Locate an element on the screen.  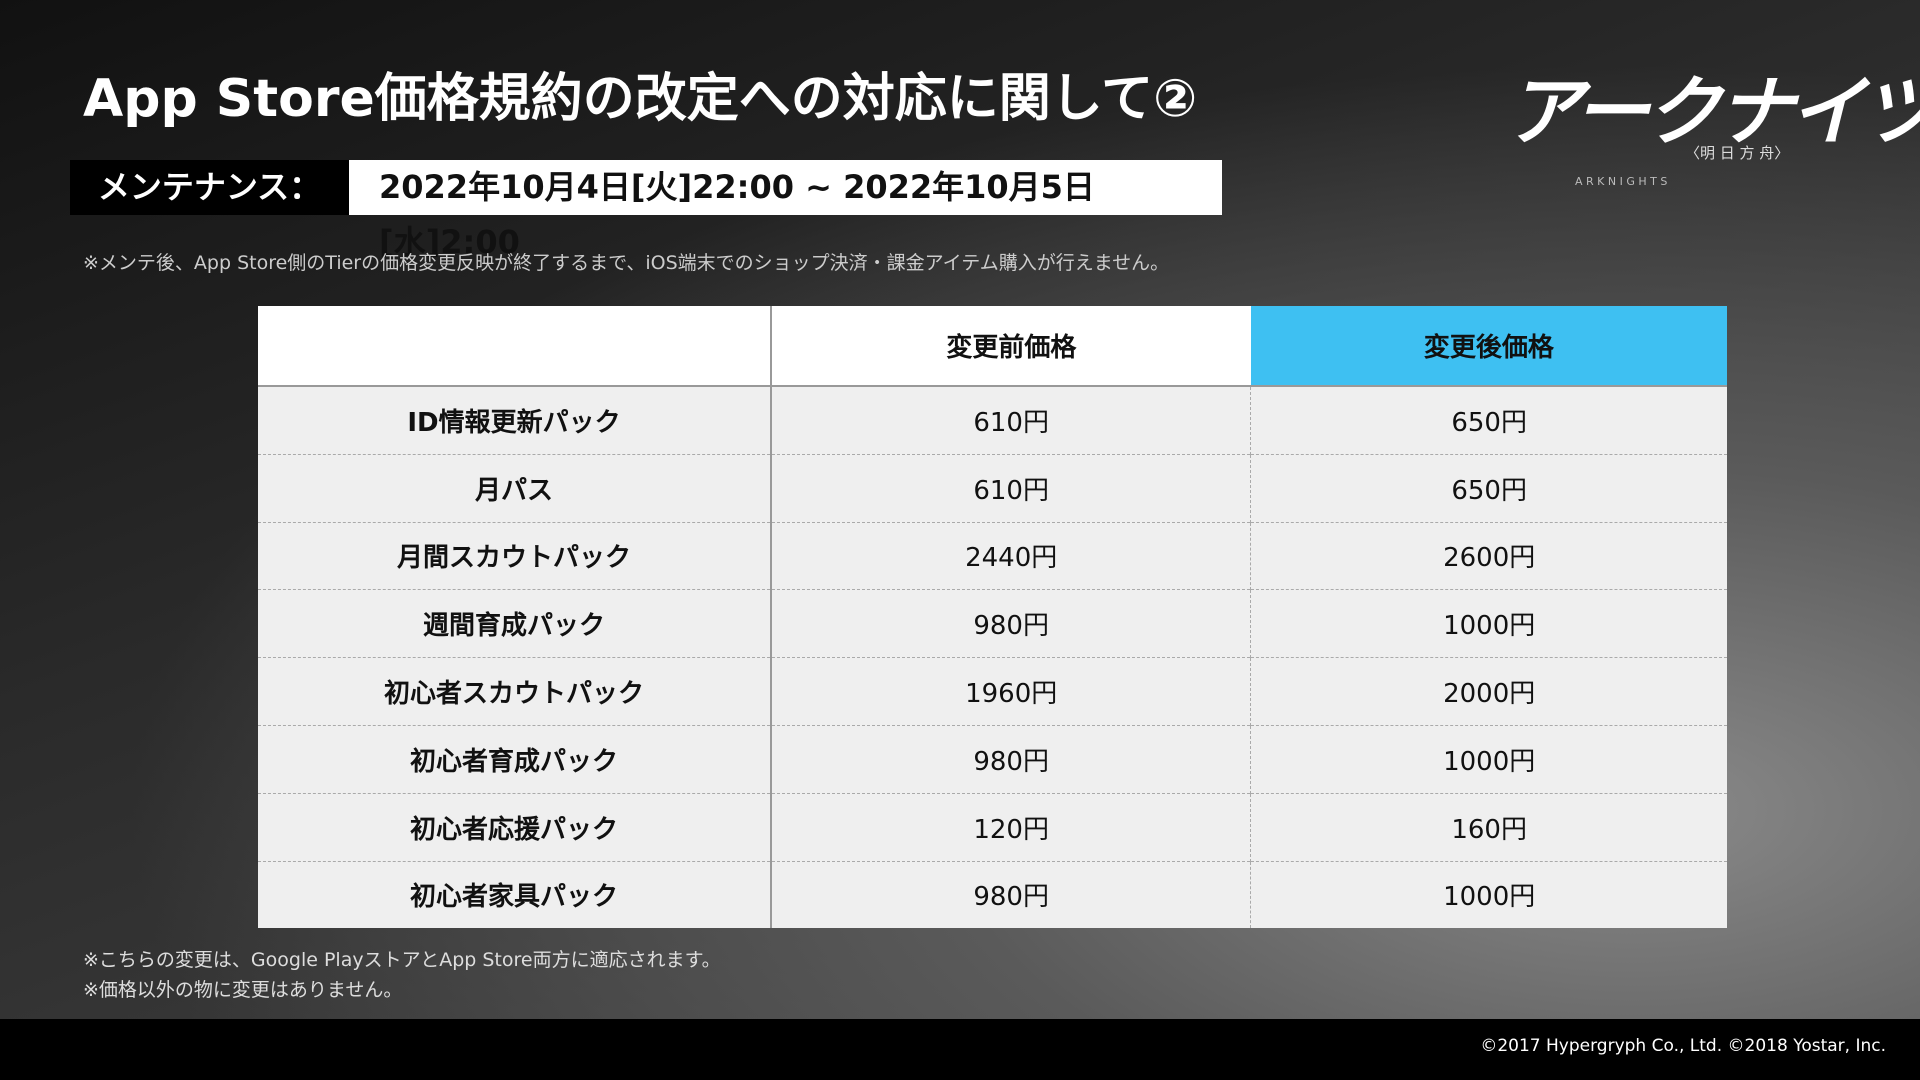
cell: 月間スカウトパック is located at coordinates (514, 555).